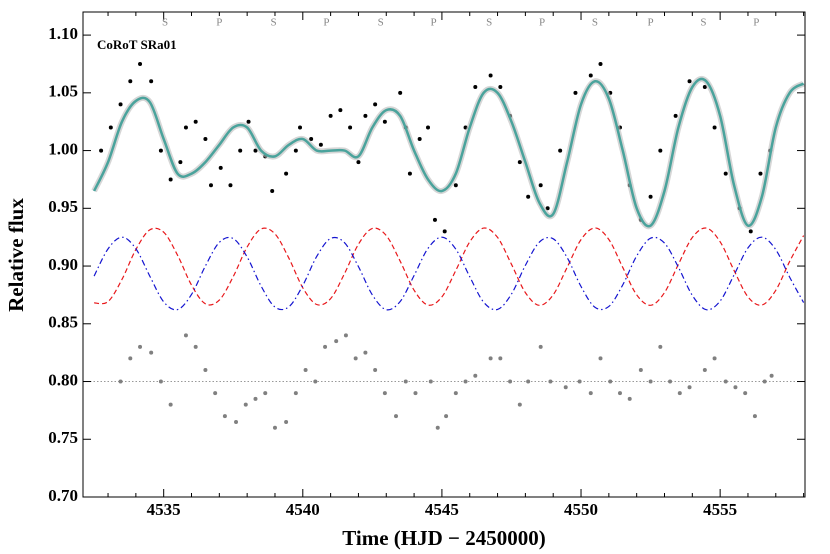 The image size is (830, 554). I want to click on x-tick-label: 4540, so click(303, 509).